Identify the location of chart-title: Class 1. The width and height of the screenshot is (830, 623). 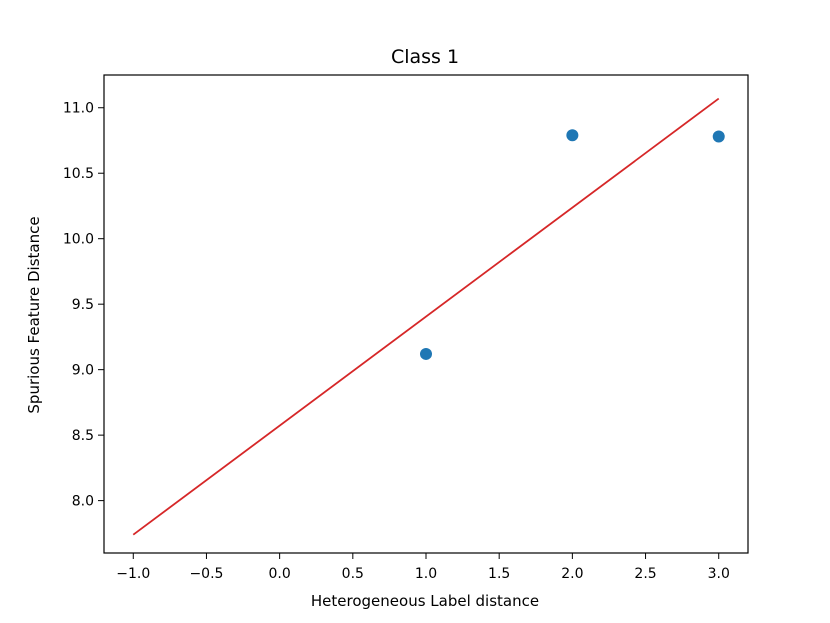
(425, 57).